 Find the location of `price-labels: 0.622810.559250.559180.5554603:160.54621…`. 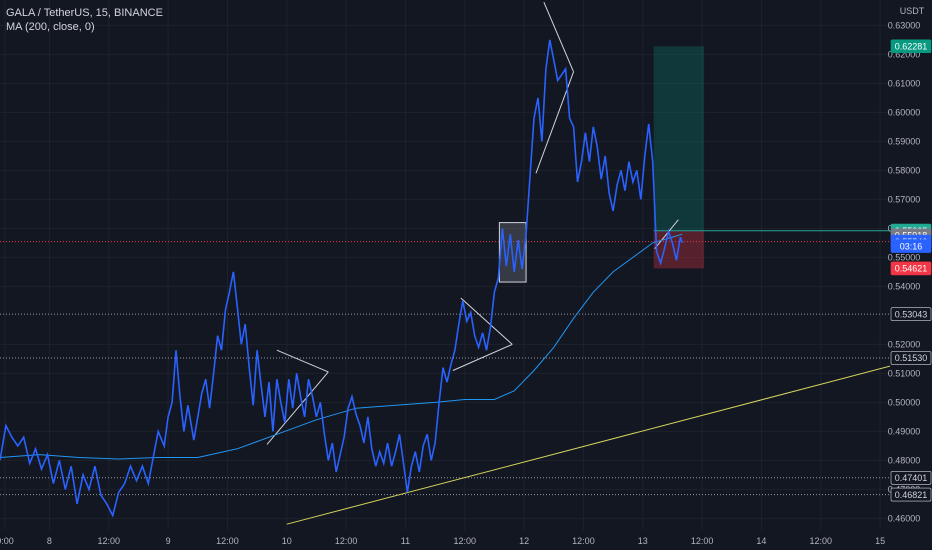

price-labels: 0.622810.559250.559180.5554603:160.54621… is located at coordinates (911, 270).